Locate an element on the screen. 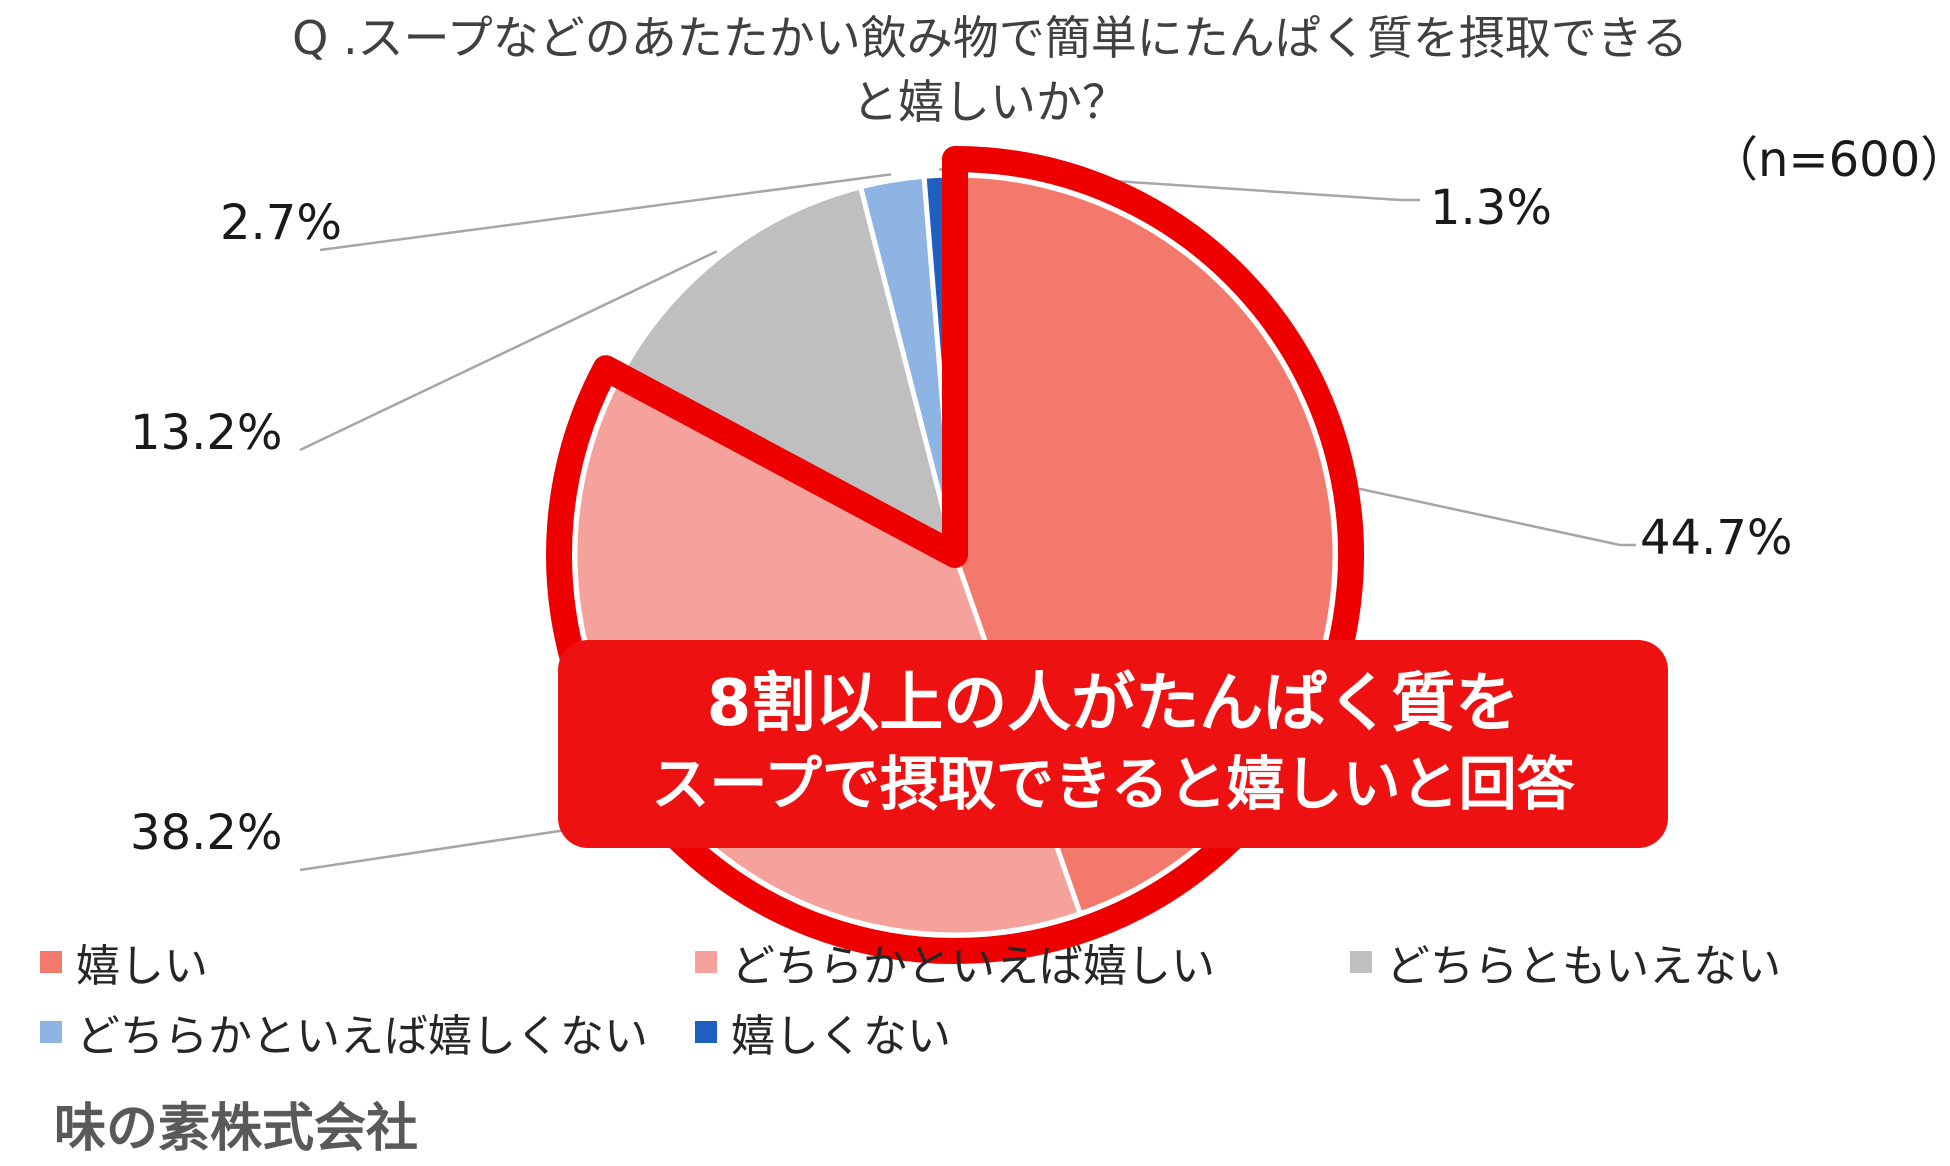  callout-line-1: 8割以上の人がたんぱく質を is located at coordinates (1113, 704).